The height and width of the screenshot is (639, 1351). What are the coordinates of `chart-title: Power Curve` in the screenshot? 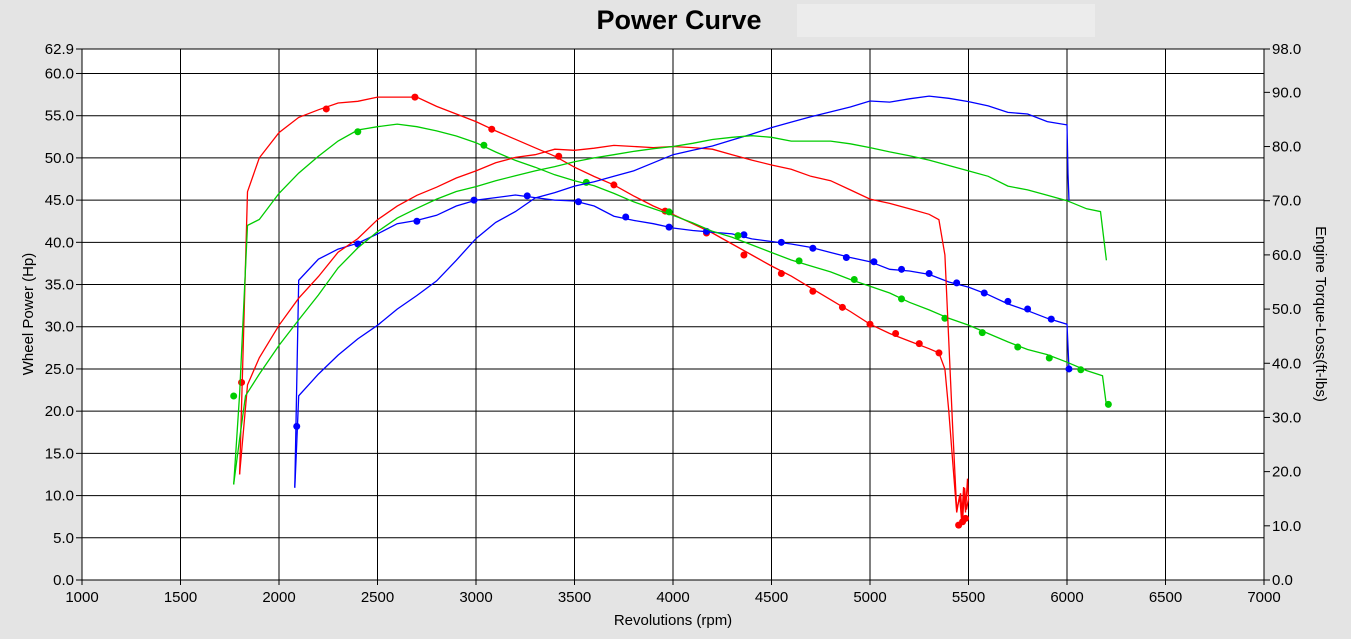 It's located at (678, 20).